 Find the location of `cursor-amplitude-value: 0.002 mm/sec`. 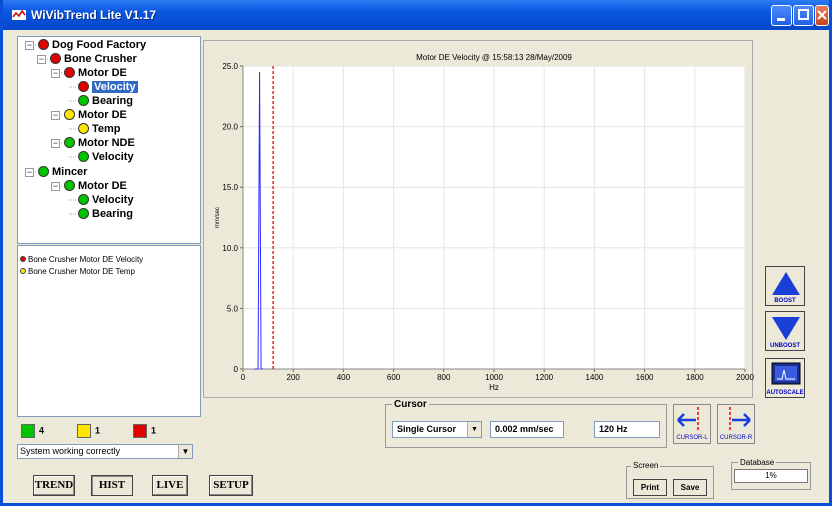

cursor-amplitude-value: 0.002 mm/sec is located at coordinates (524, 429).